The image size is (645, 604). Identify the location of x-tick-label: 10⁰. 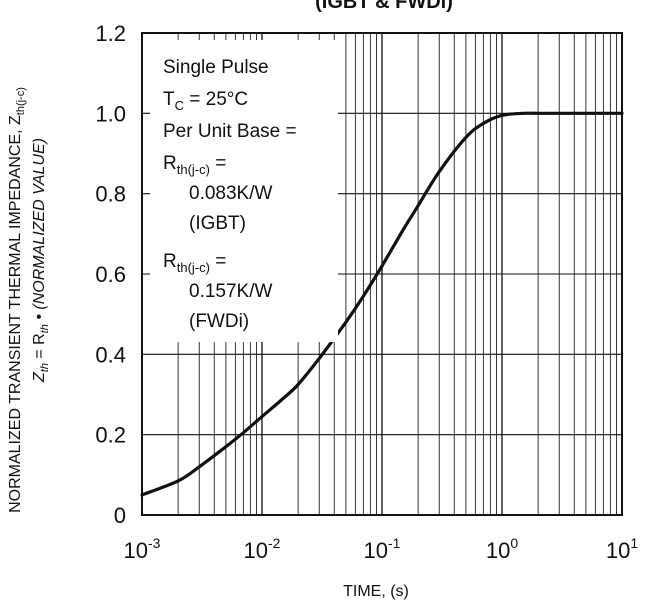
(502, 549).